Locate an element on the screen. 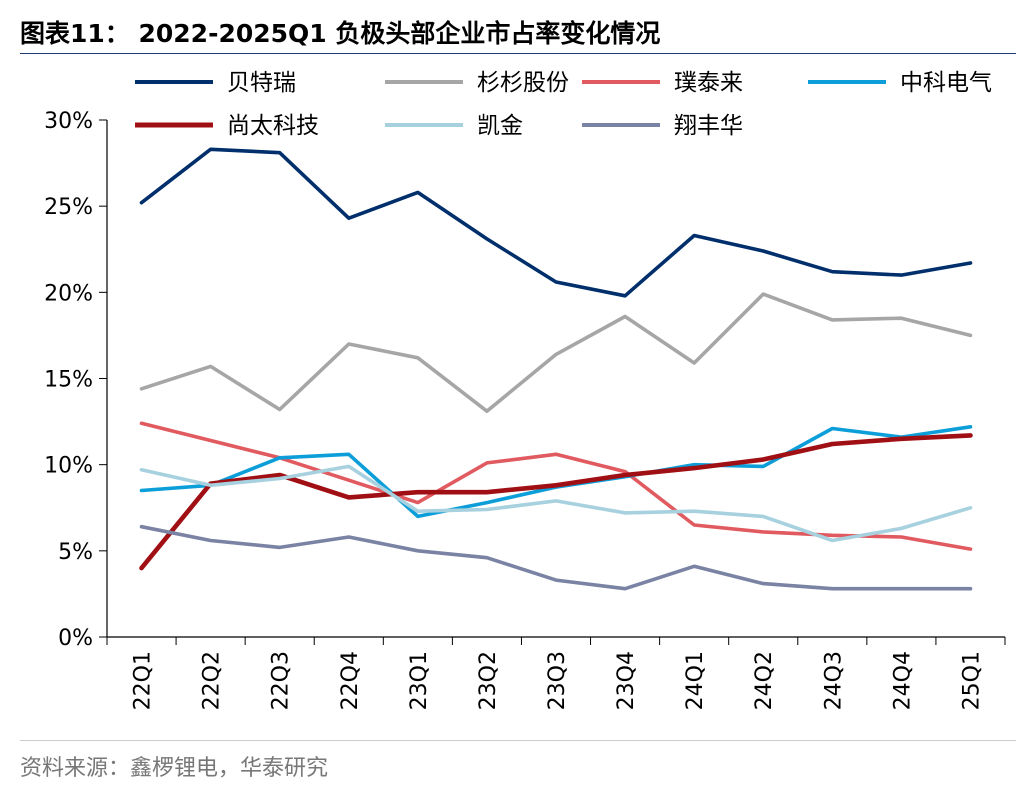  legend-item: 贝特瑞 is located at coordinates (215, 83).